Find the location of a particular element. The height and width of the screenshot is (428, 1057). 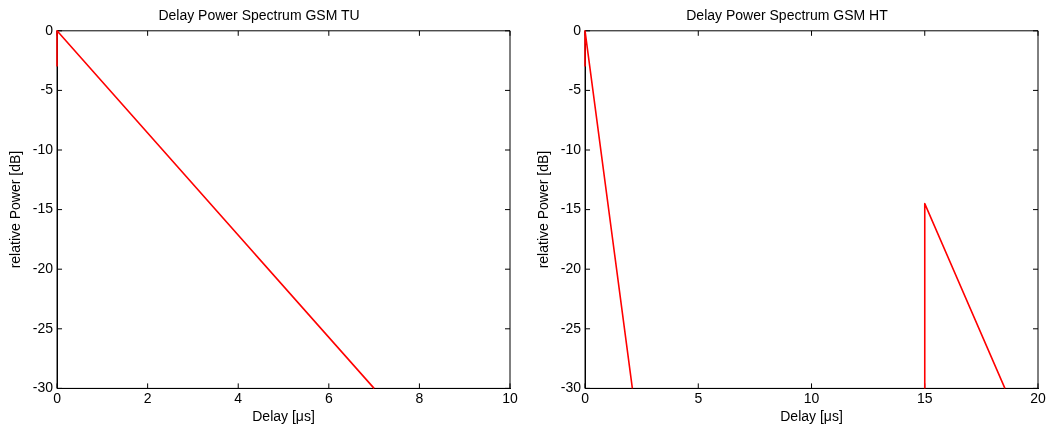

x-tick-label: 6 is located at coordinates (328, 397).